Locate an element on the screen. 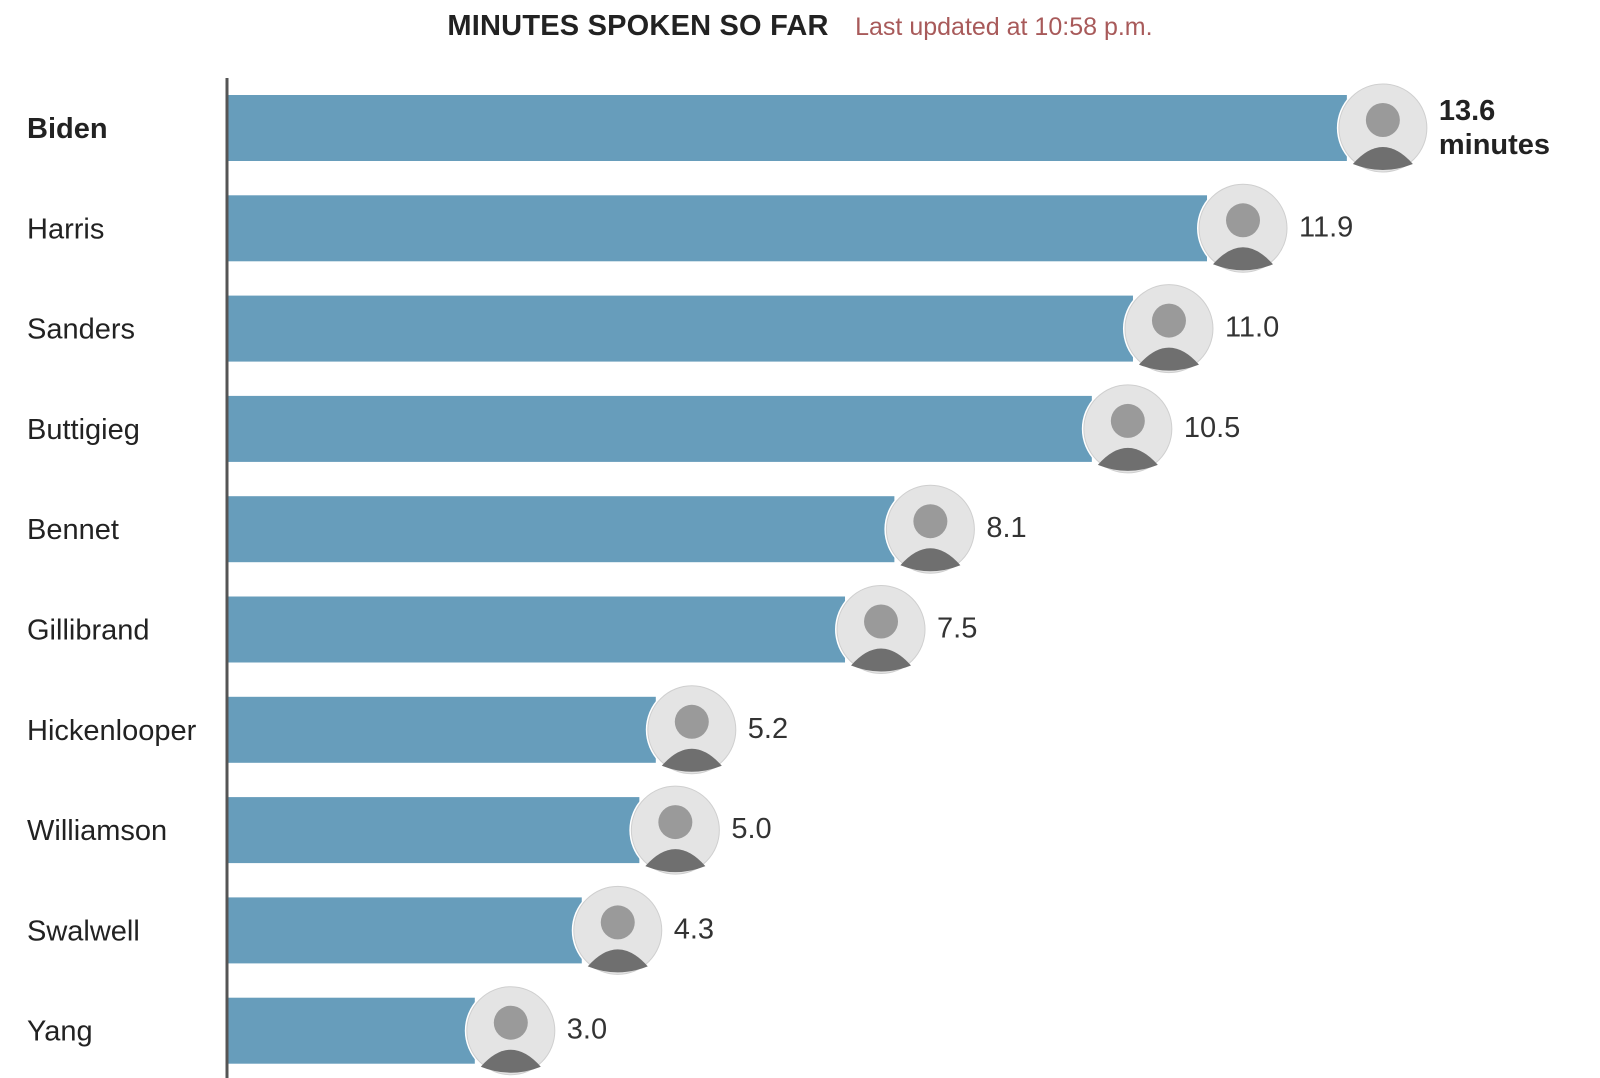 Image resolution: width=1600 pixels, height=1078 pixels. category-label: Buttigieg is located at coordinates (83, 430).